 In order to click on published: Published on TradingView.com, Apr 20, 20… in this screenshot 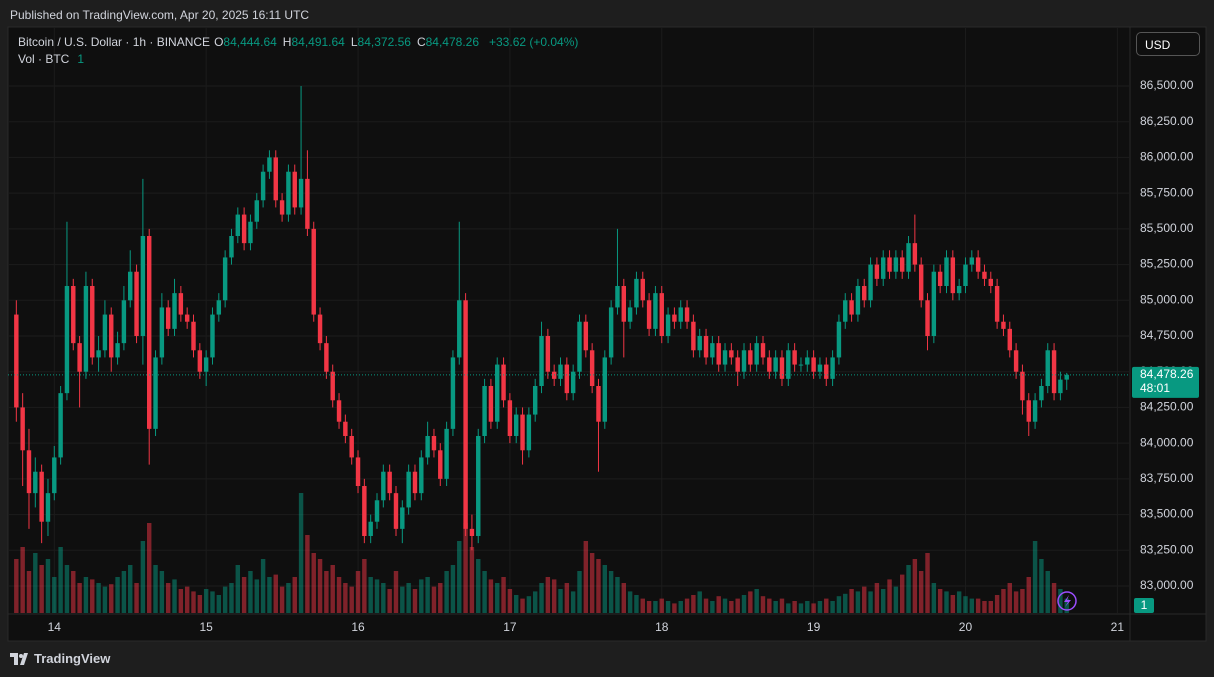, I will do `click(160, 15)`.